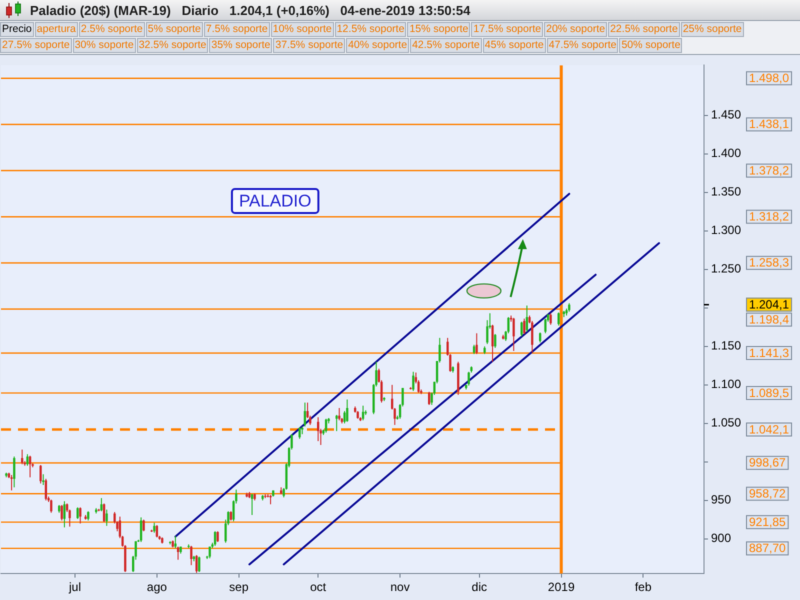 This screenshot has height=600, width=800. Describe the element at coordinates (576, 29) in the screenshot. I see `text: 20% soporte` at that location.